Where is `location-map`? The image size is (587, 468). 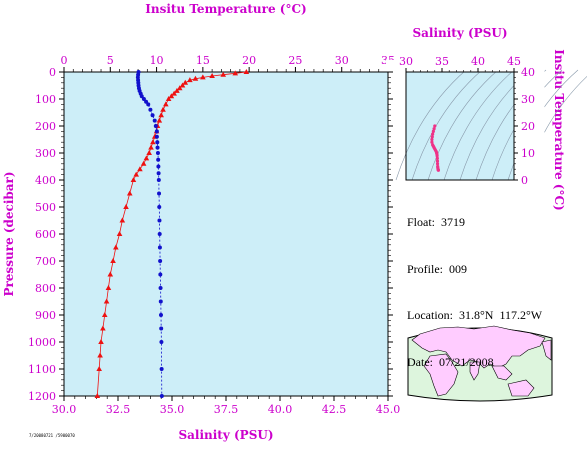 location-map is located at coordinates (480, 363).